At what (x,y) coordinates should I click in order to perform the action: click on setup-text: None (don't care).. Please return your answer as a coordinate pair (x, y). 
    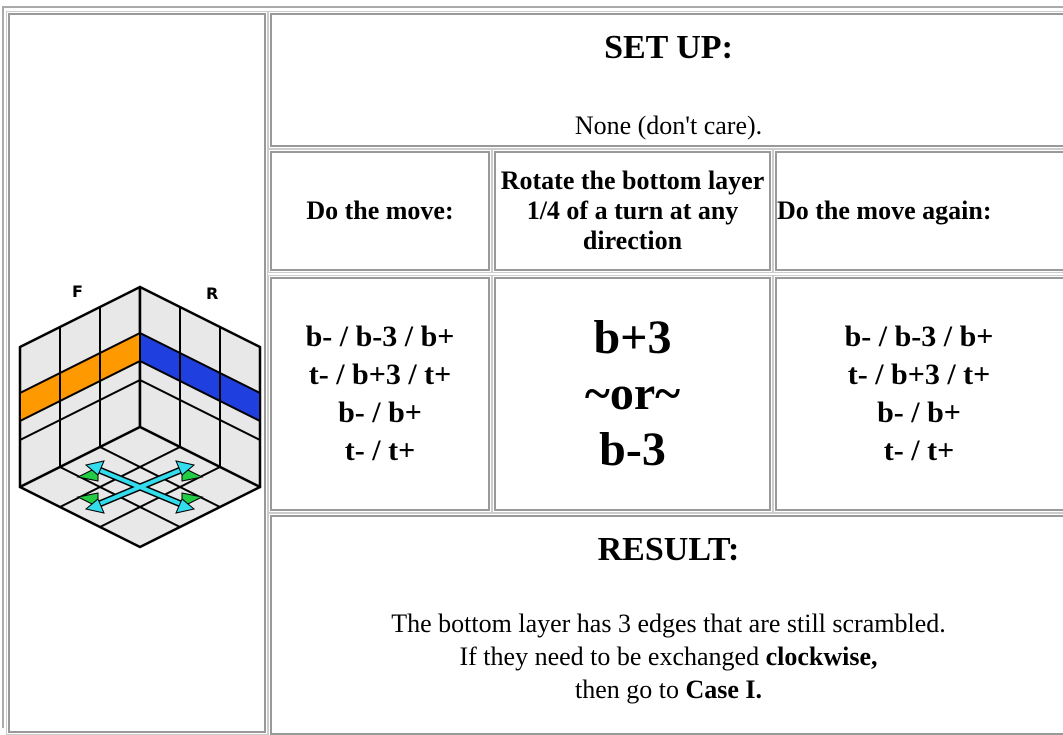
    Looking at the image, I should click on (668, 125).